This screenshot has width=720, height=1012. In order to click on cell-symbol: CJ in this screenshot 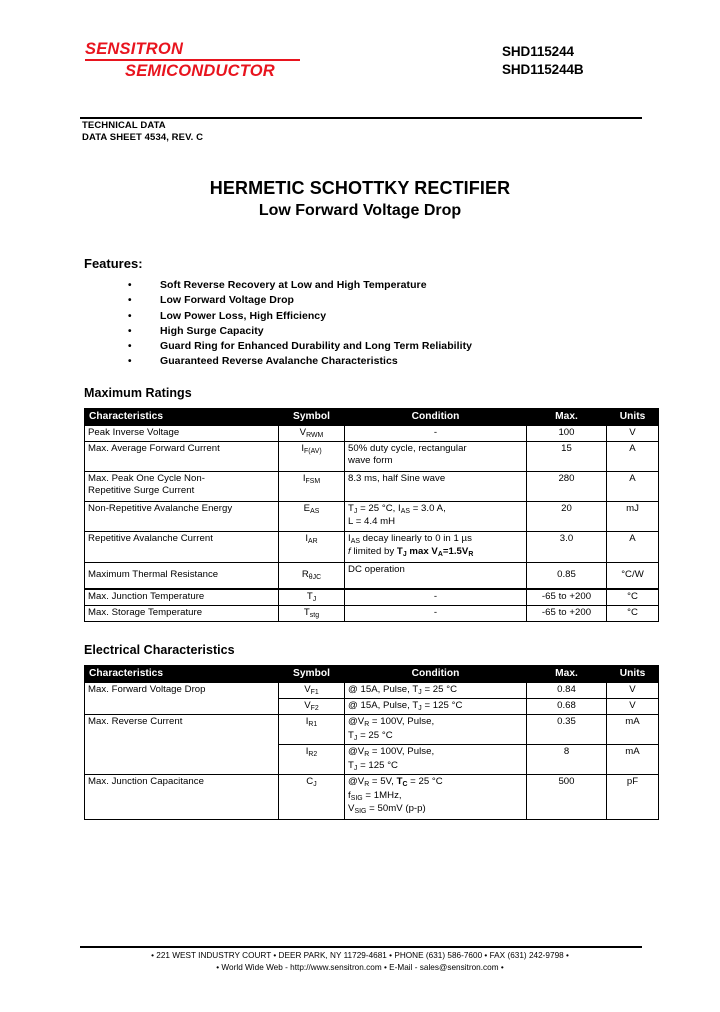, I will do `click(311, 797)`.